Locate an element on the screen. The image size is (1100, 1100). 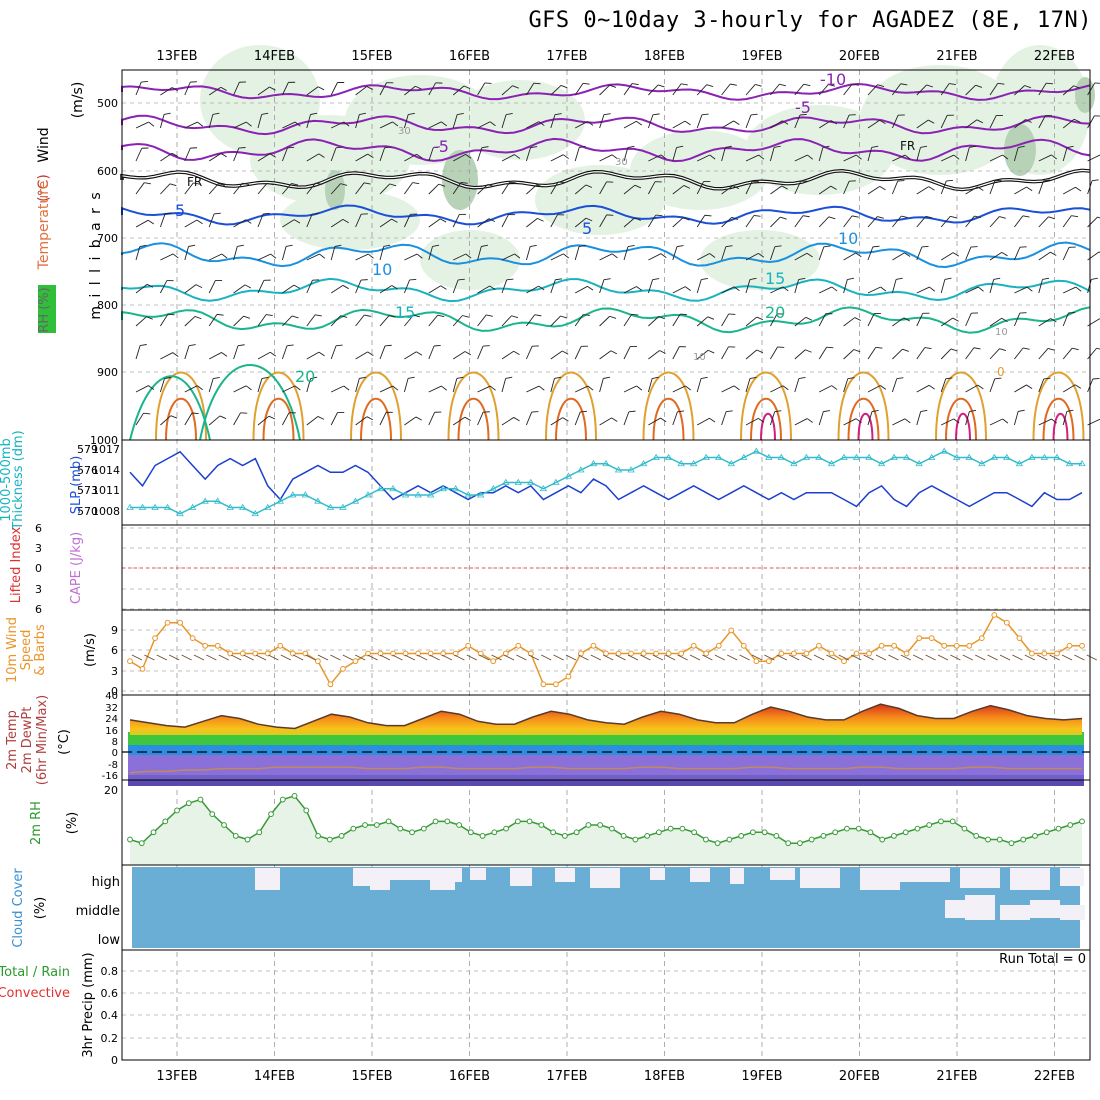
cape-tick: 0 is located at coordinates (38, 568).